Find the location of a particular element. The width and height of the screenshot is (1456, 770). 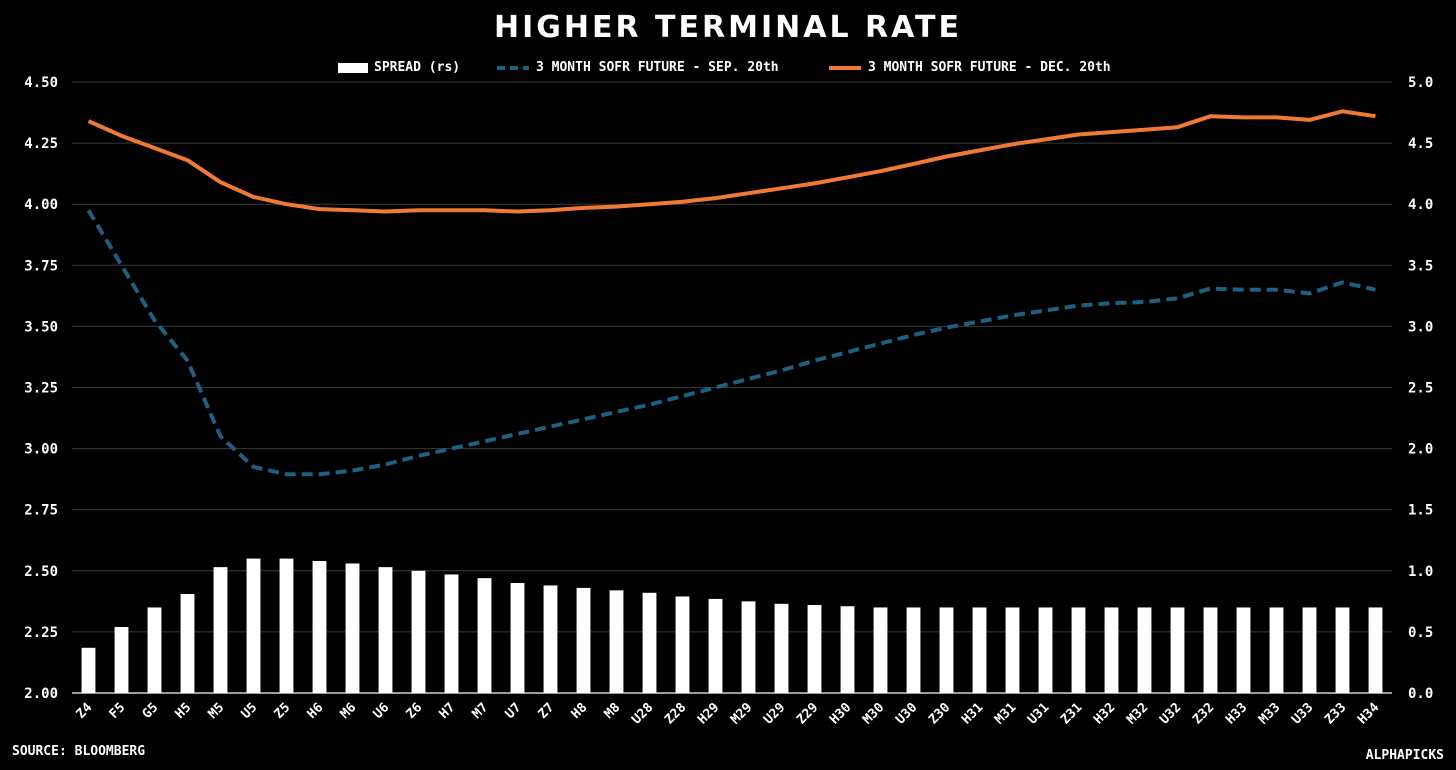

legend-item-dec: 3 MONTH SOFR FUTURE - DEC. 20th is located at coordinates (969, 67).